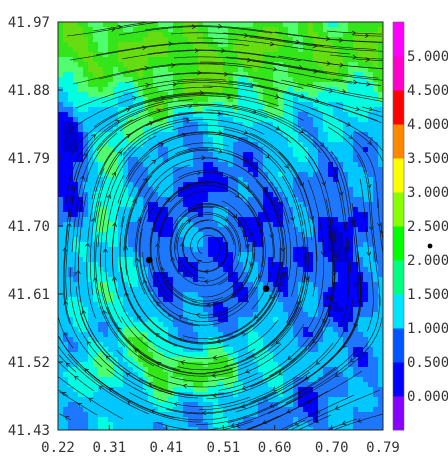 This screenshot has height=463, width=448. I want to click on x-tick-label: 0.60, so click(275, 448).